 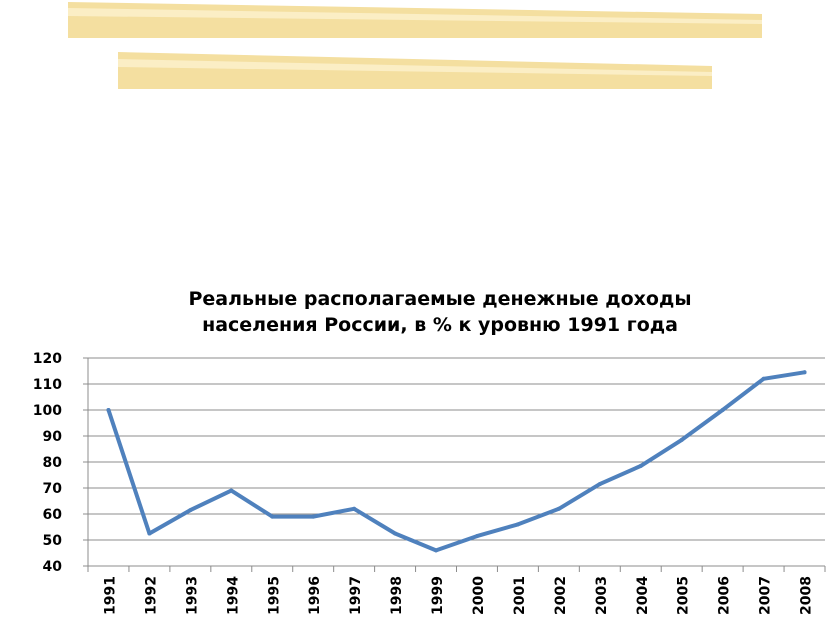 I want to click on x-tick-label: 2002, so click(x=561, y=595).